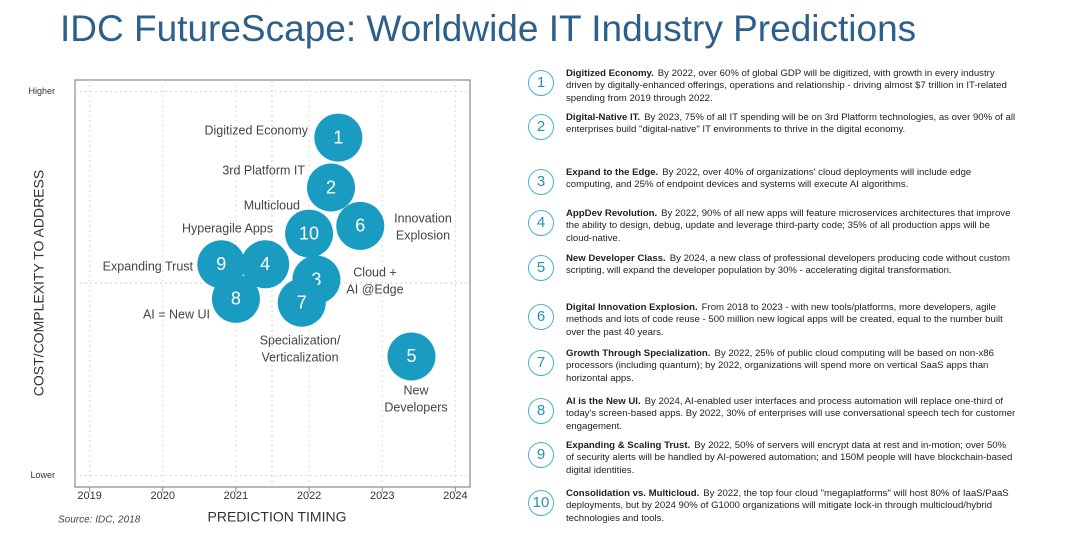 The width and height of the screenshot is (1080, 537). What do you see at coordinates (603, 401) in the screenshot?
I see `prediction-title: AI is the New UI.` at bounding box center [603, 401].